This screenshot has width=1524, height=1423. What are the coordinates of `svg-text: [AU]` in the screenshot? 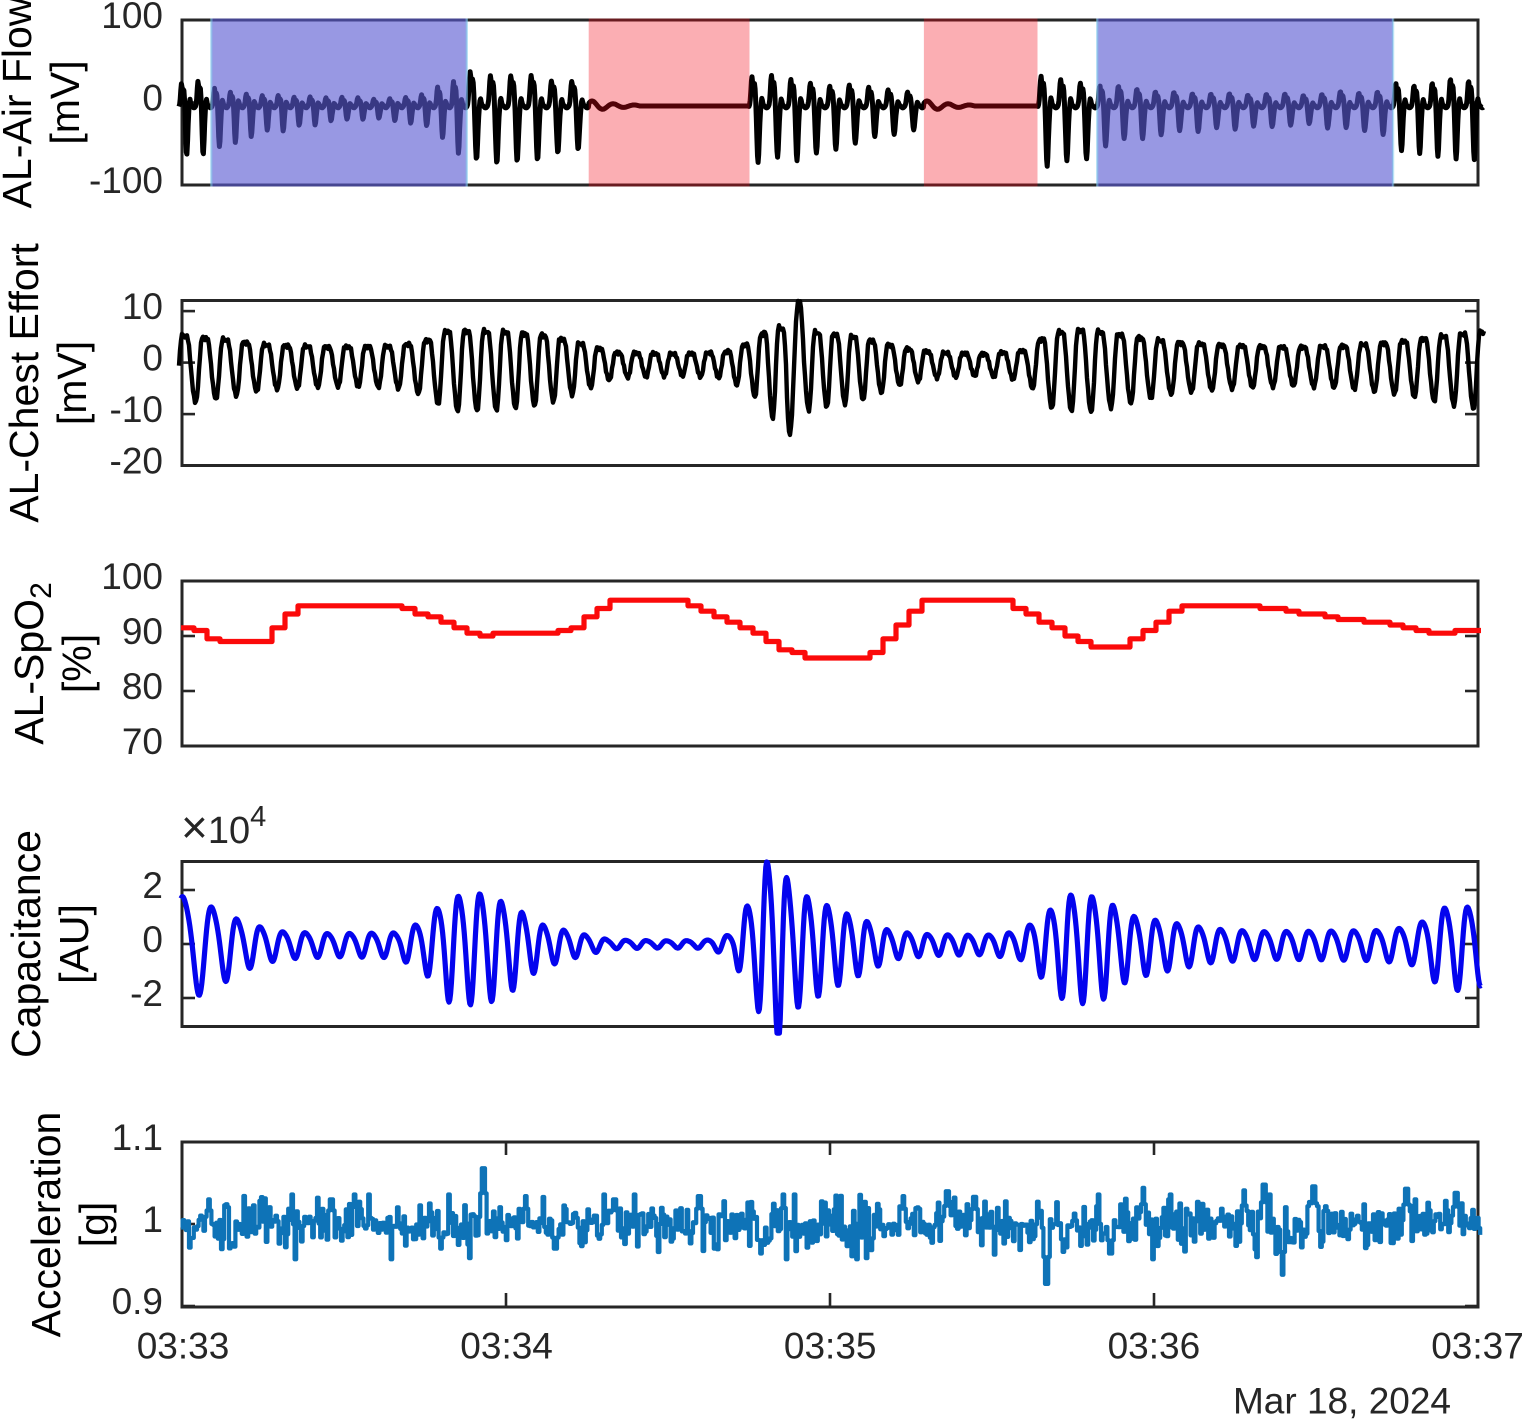 It's located at (74, 944).